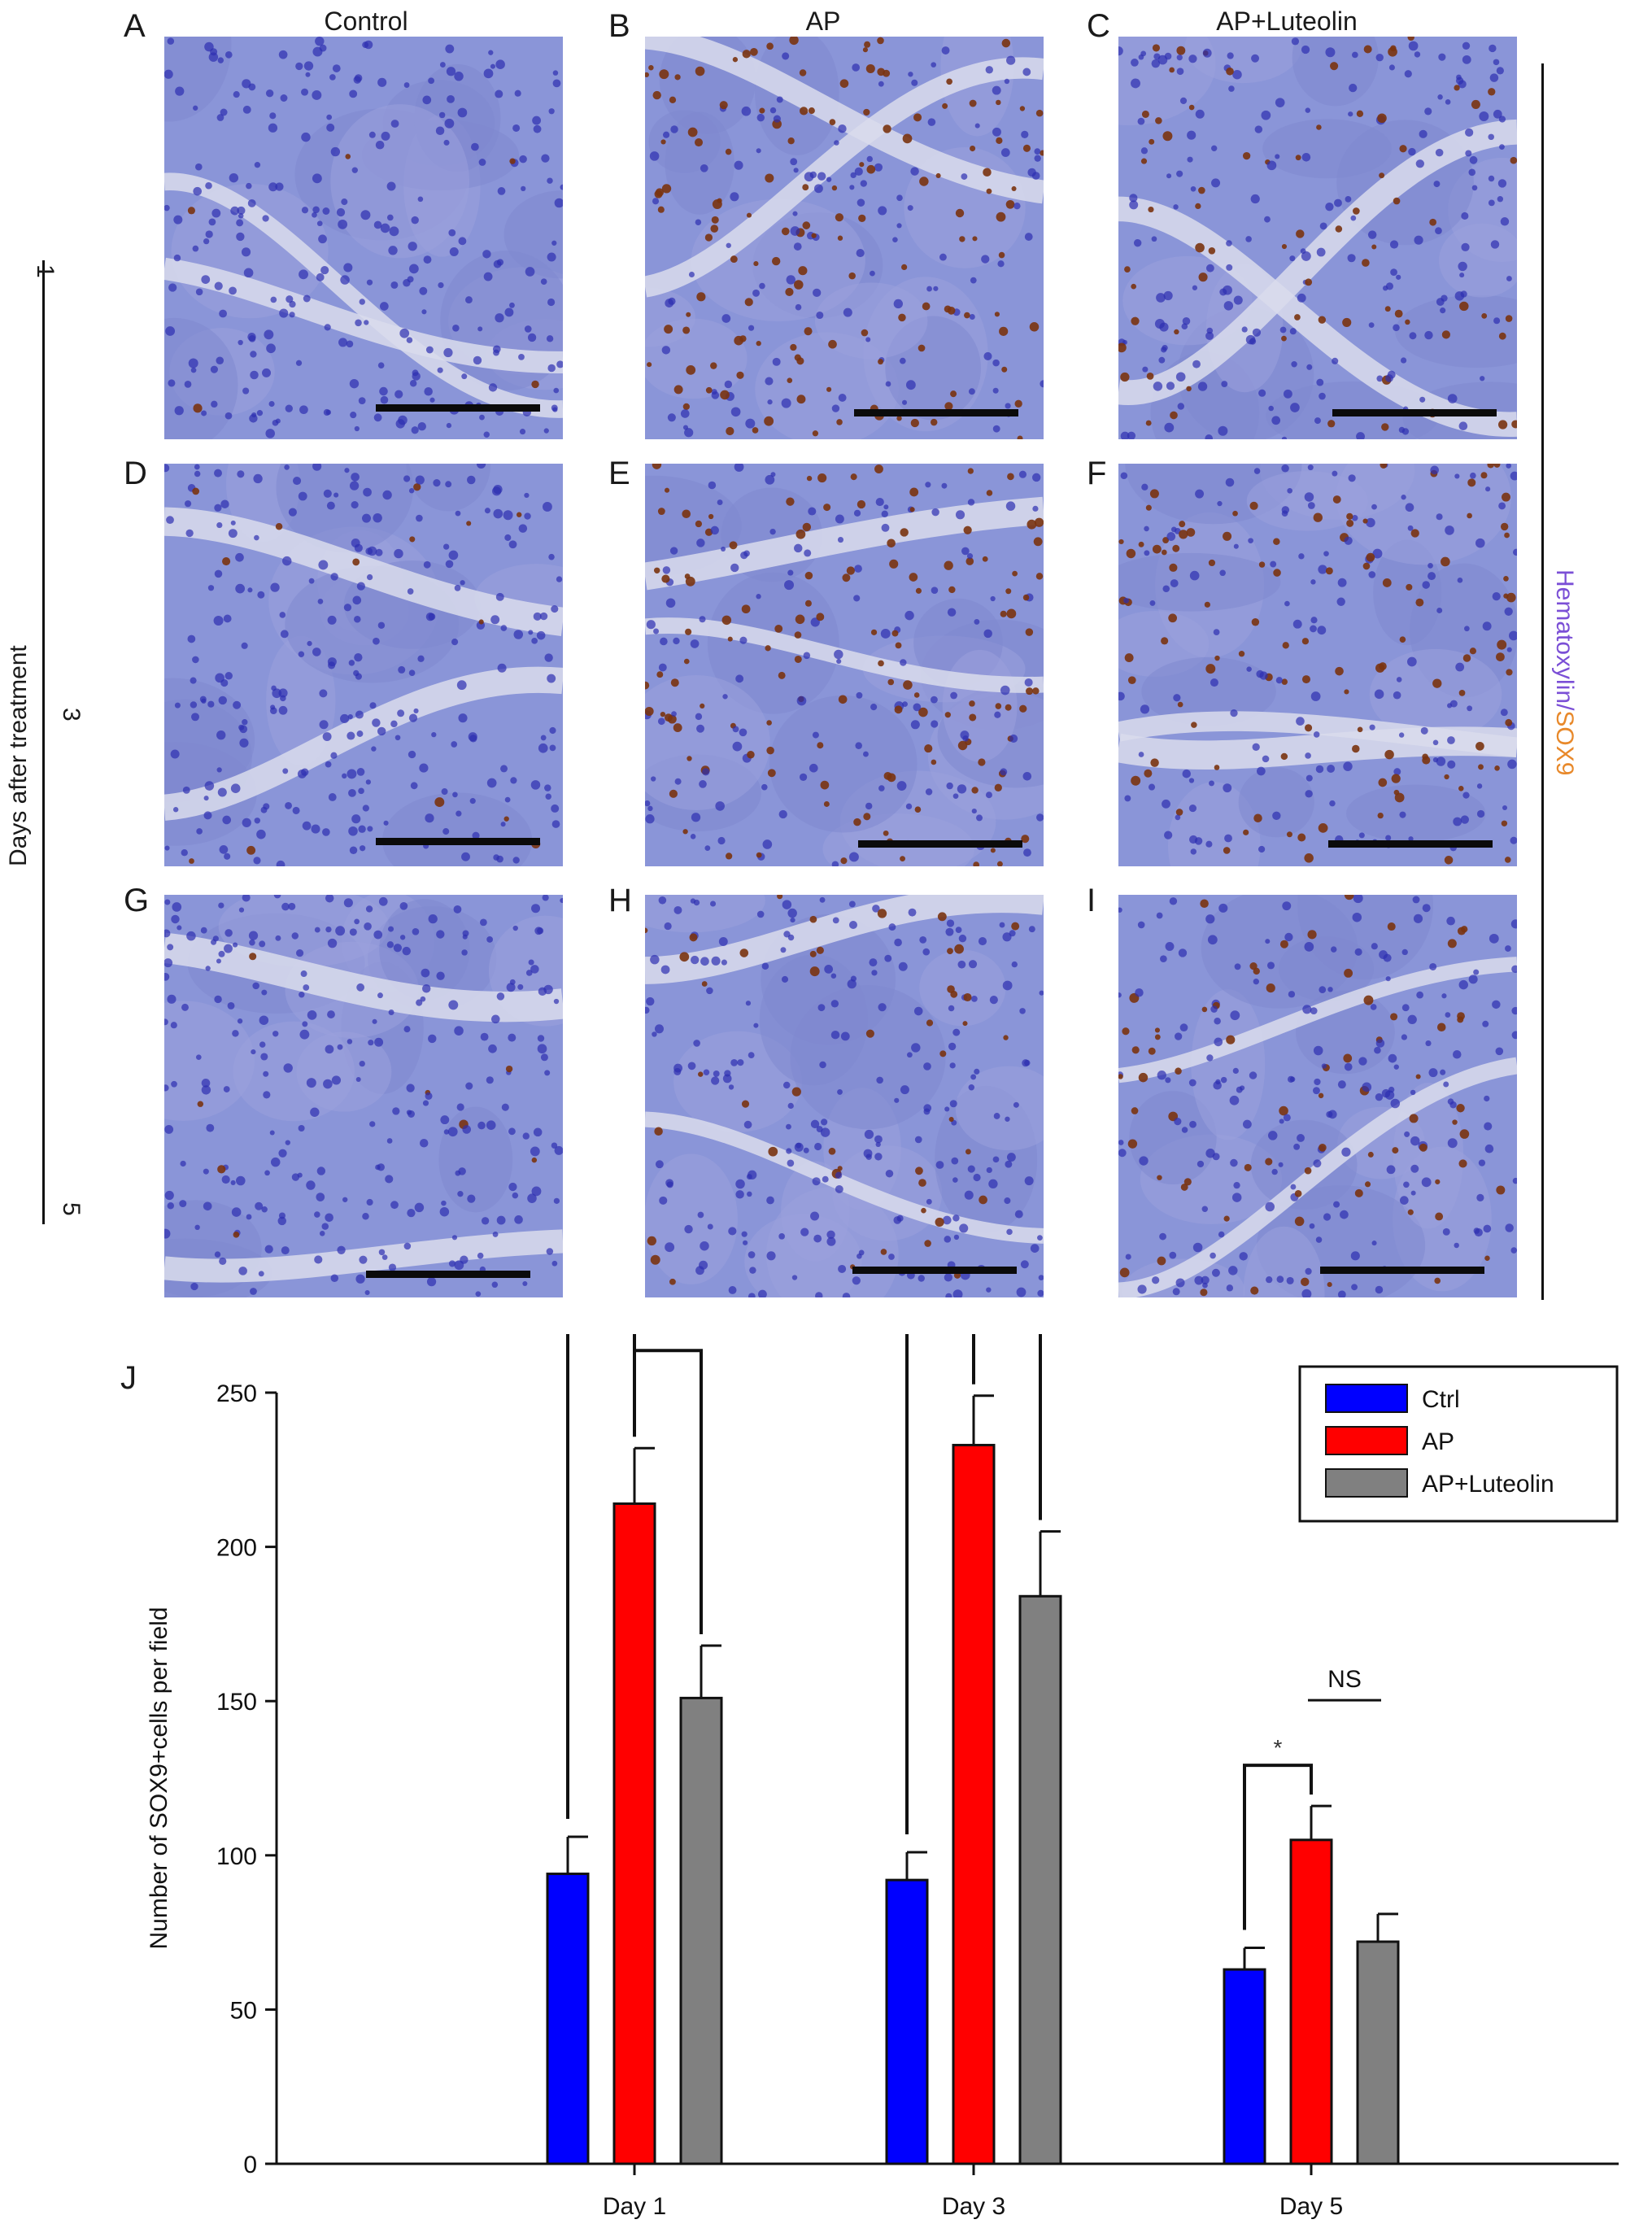 This screenshot has width=1652, height=2237. What do you see at coordinates (243, 2010) in the screenshot?
I see `y-tick-label: 50` at bounding box center [243, 2010].